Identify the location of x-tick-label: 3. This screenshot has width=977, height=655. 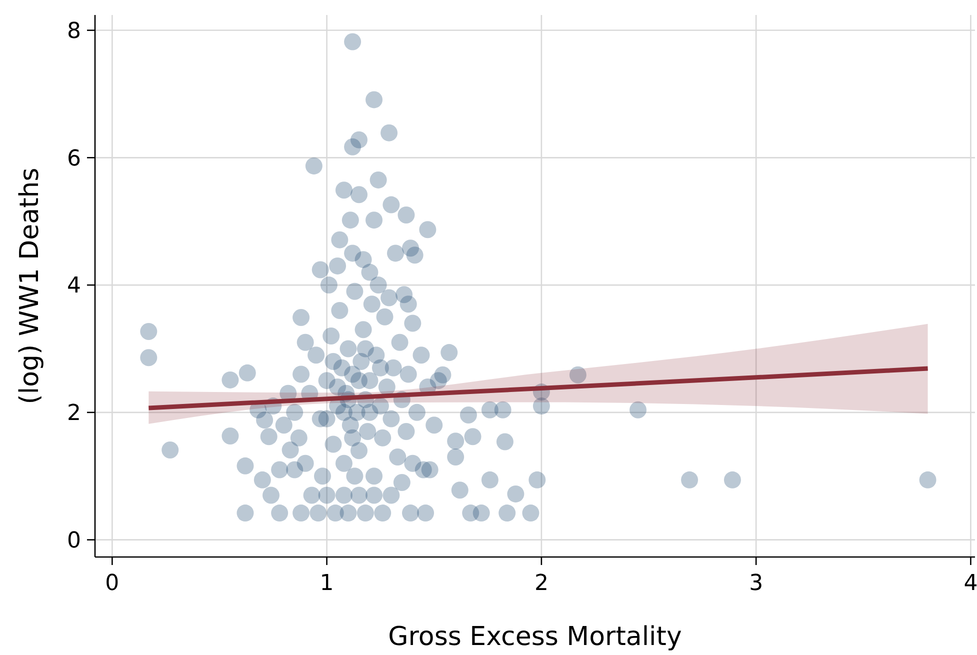
(756, 583).